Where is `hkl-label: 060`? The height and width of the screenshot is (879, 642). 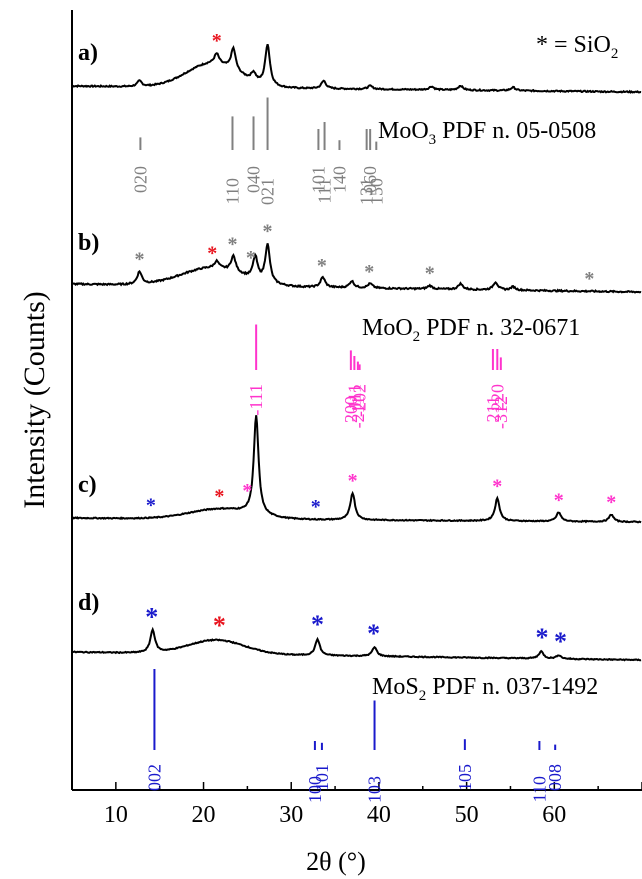 hkl-label: 060 is located at coordinates (370, 179).